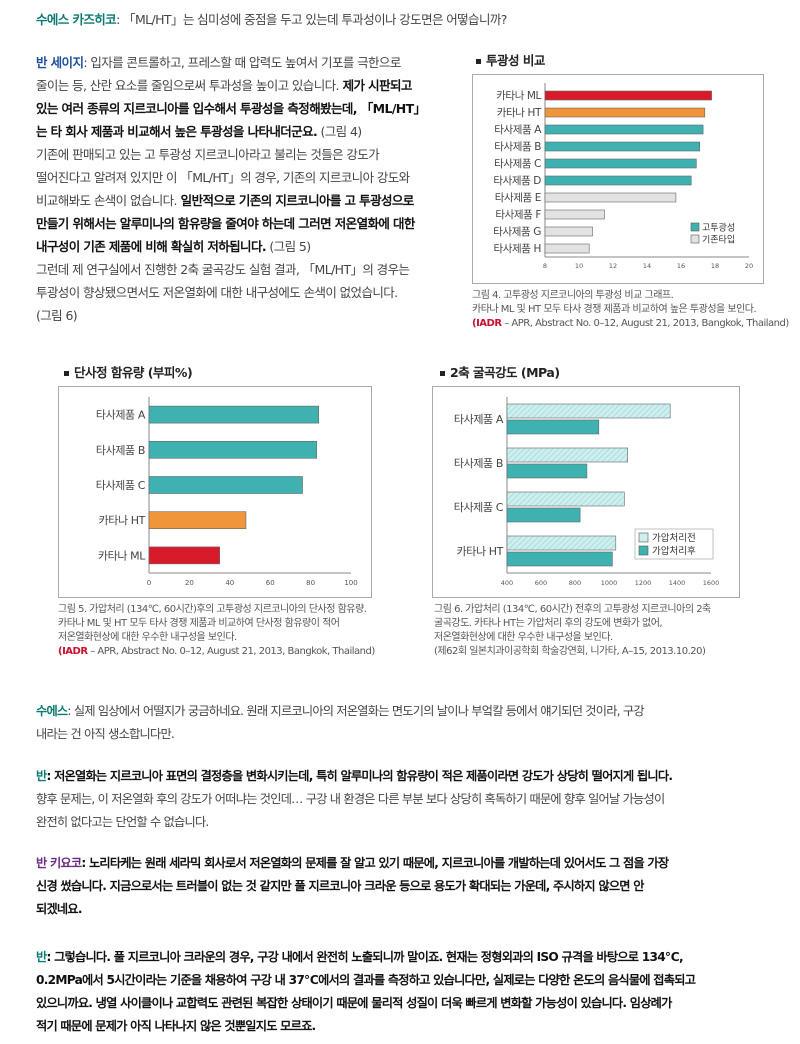  What do you see at coordinates (122, 520) in the screenshot?
I see `category-label: 카타나 HT` at bounding box center [122, 520].